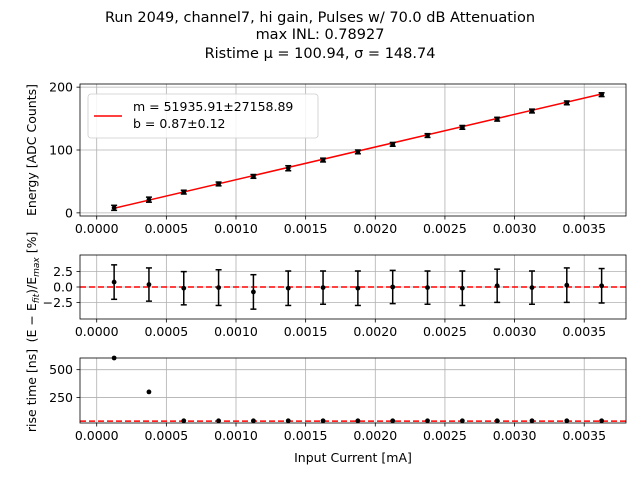  I want to click on y-tick-label: 0.0, so click(63, 287).